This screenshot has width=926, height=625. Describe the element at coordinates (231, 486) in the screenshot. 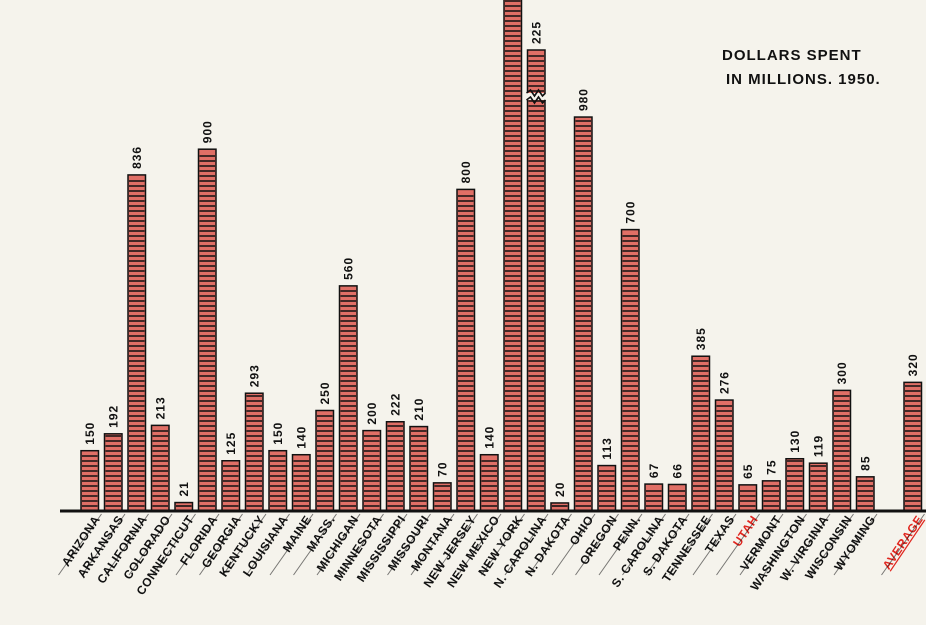

I see `bar-georgia` at that location.